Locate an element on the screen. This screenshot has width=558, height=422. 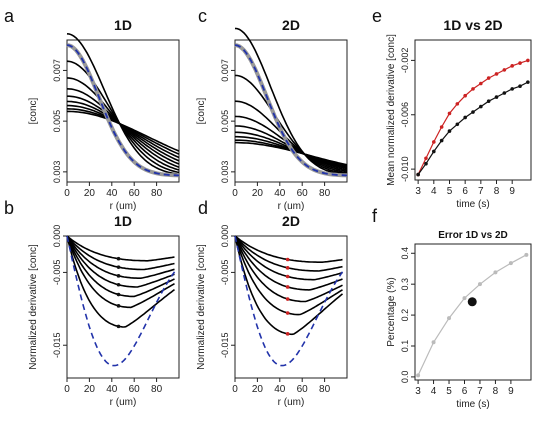
panel-label-f: f is located at coordinates (375, 216).